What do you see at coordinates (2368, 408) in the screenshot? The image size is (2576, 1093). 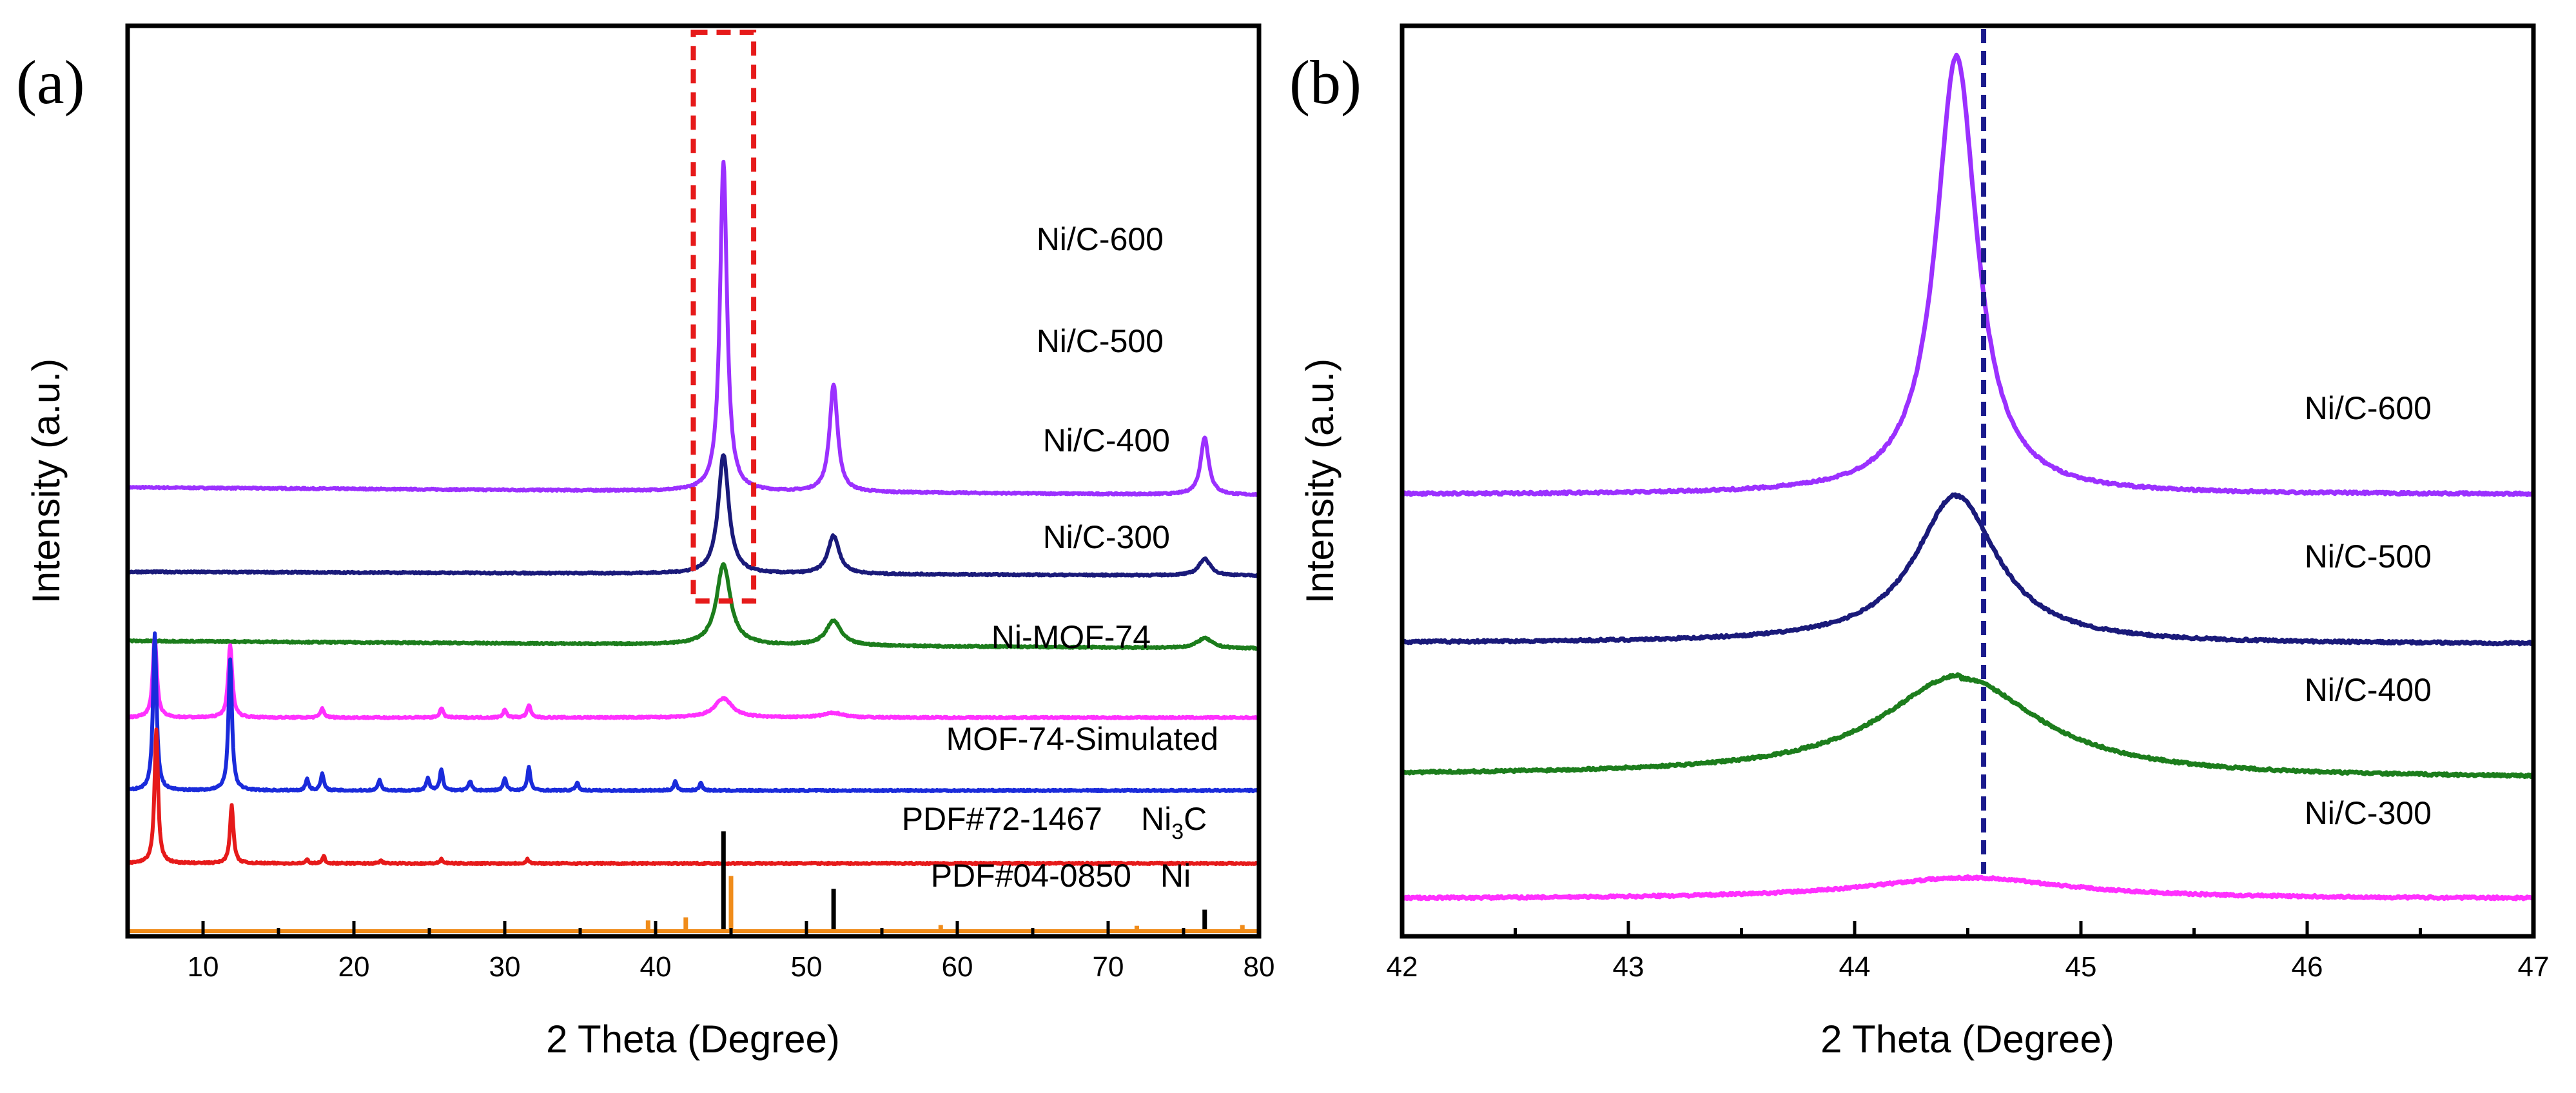 I see `label-b-ni-c-600: Ni/C-600` at bounding box center [2368, 408].